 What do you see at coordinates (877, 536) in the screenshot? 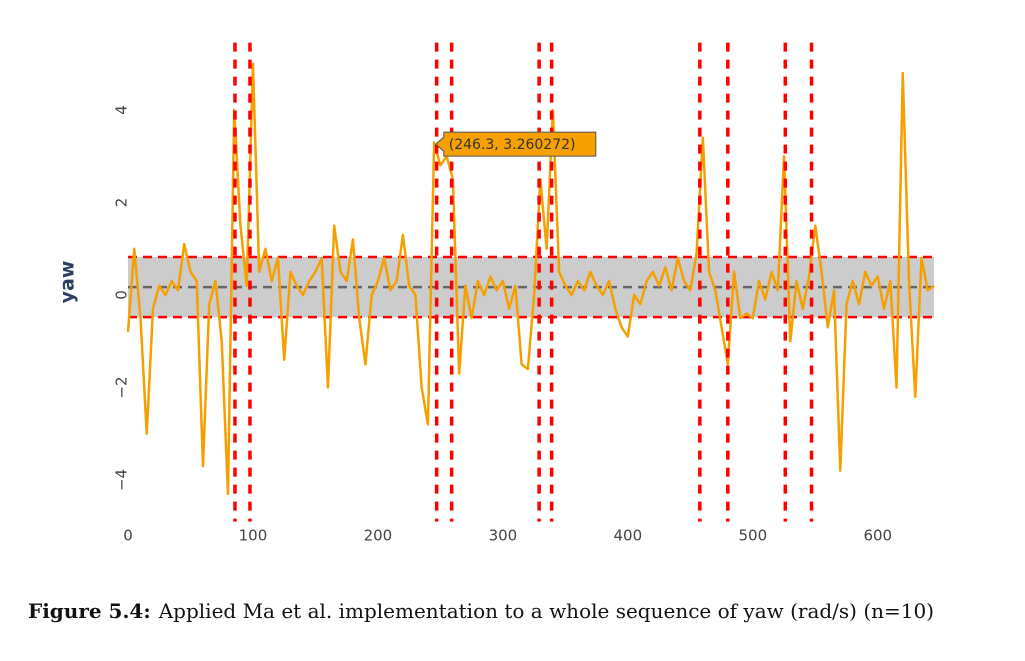
I see `x-tick-label: 600` at bounding box center [877, 536].